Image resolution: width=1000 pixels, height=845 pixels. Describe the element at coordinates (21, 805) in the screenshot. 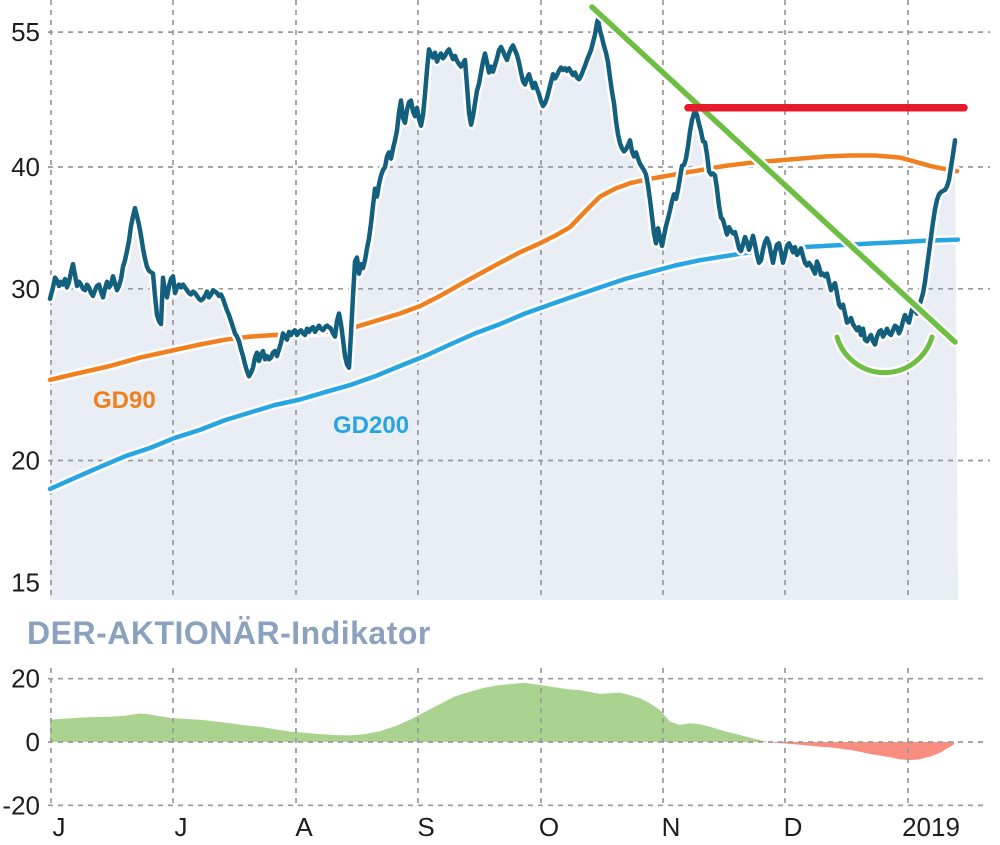

I see `indicator-y-tick-label: -20` at that location.